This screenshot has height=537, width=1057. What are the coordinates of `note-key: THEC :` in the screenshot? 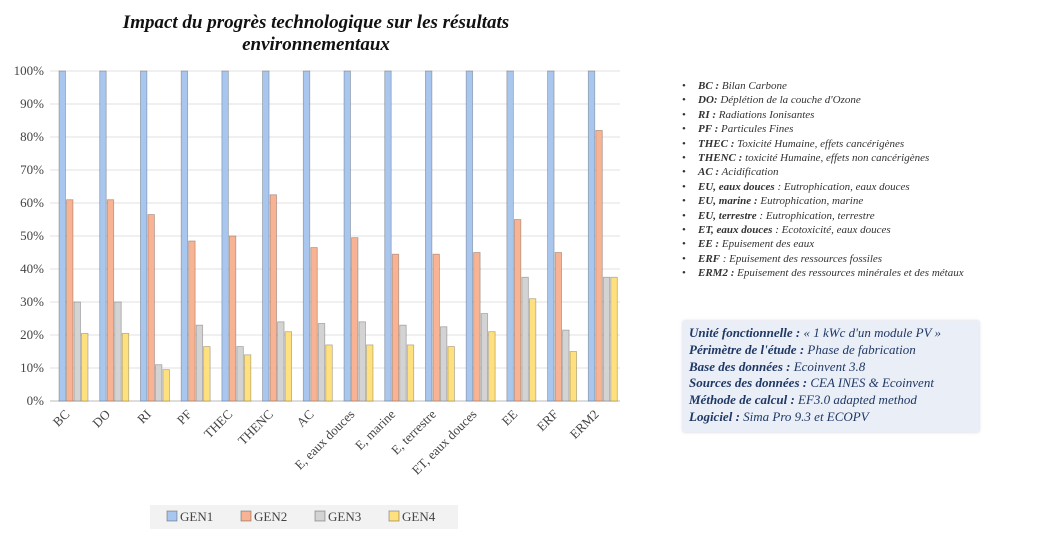 It's located at (716, 143).